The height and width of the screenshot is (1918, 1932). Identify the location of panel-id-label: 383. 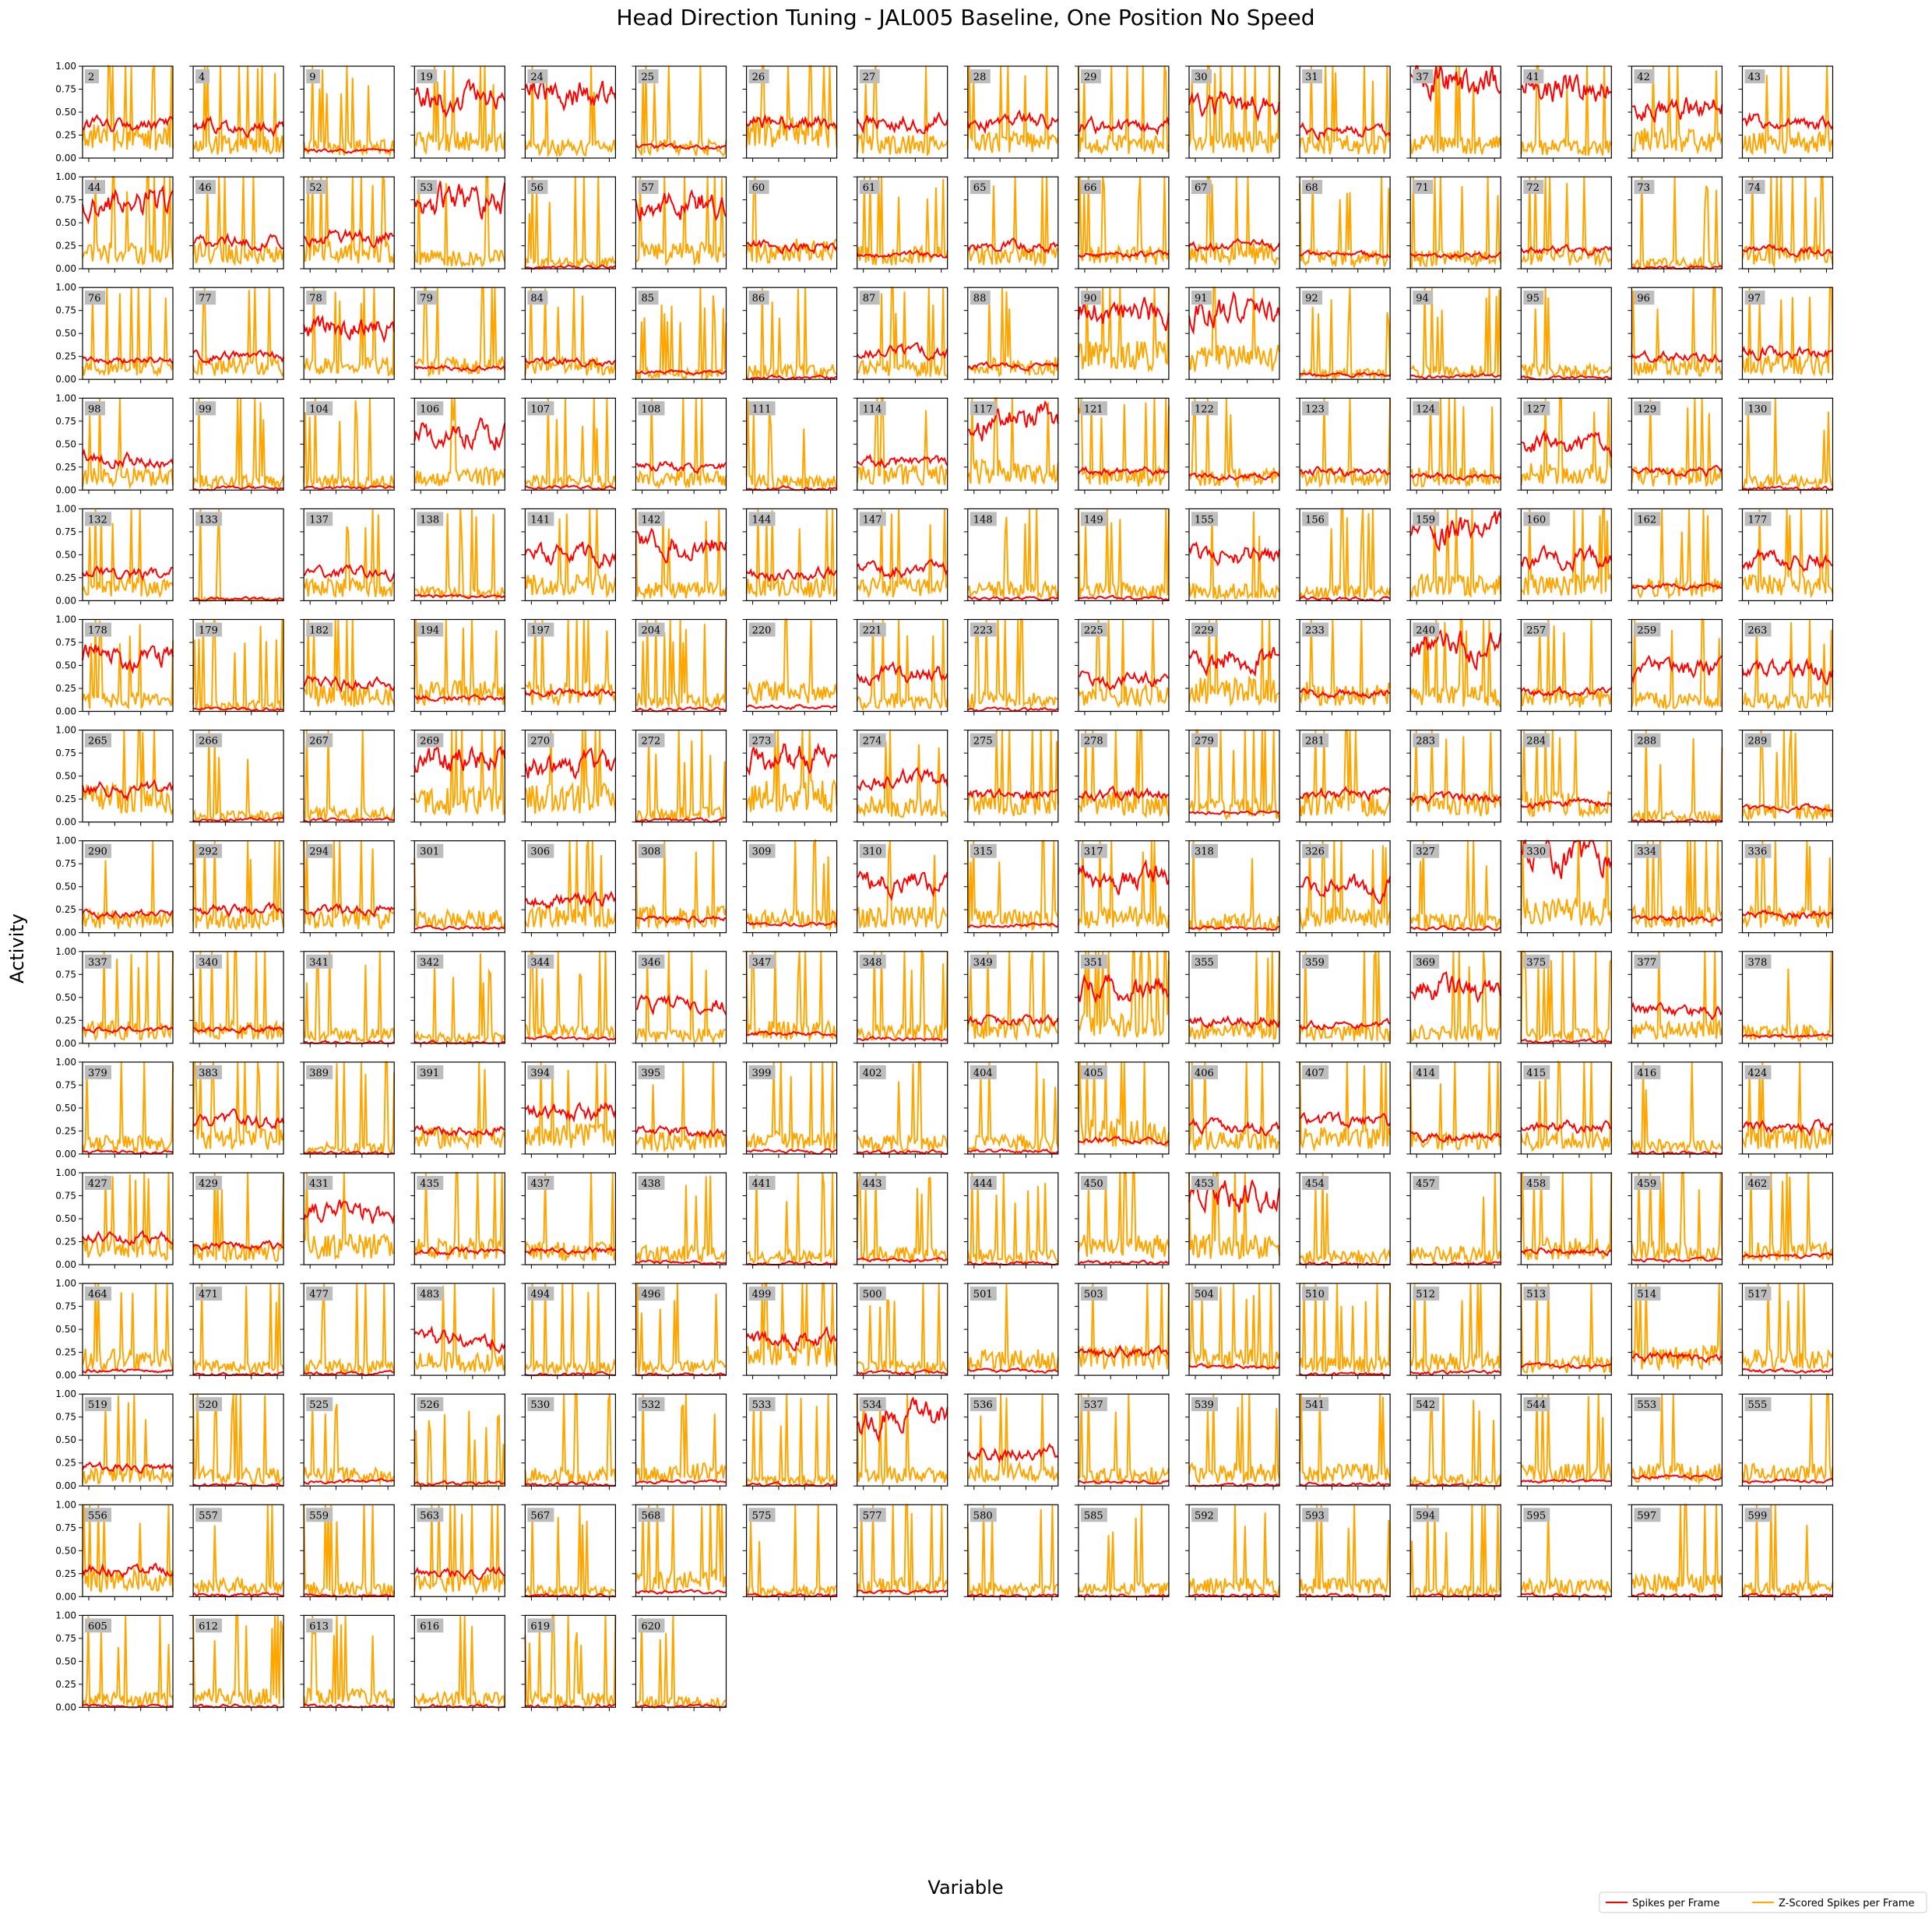
(208, 1073).